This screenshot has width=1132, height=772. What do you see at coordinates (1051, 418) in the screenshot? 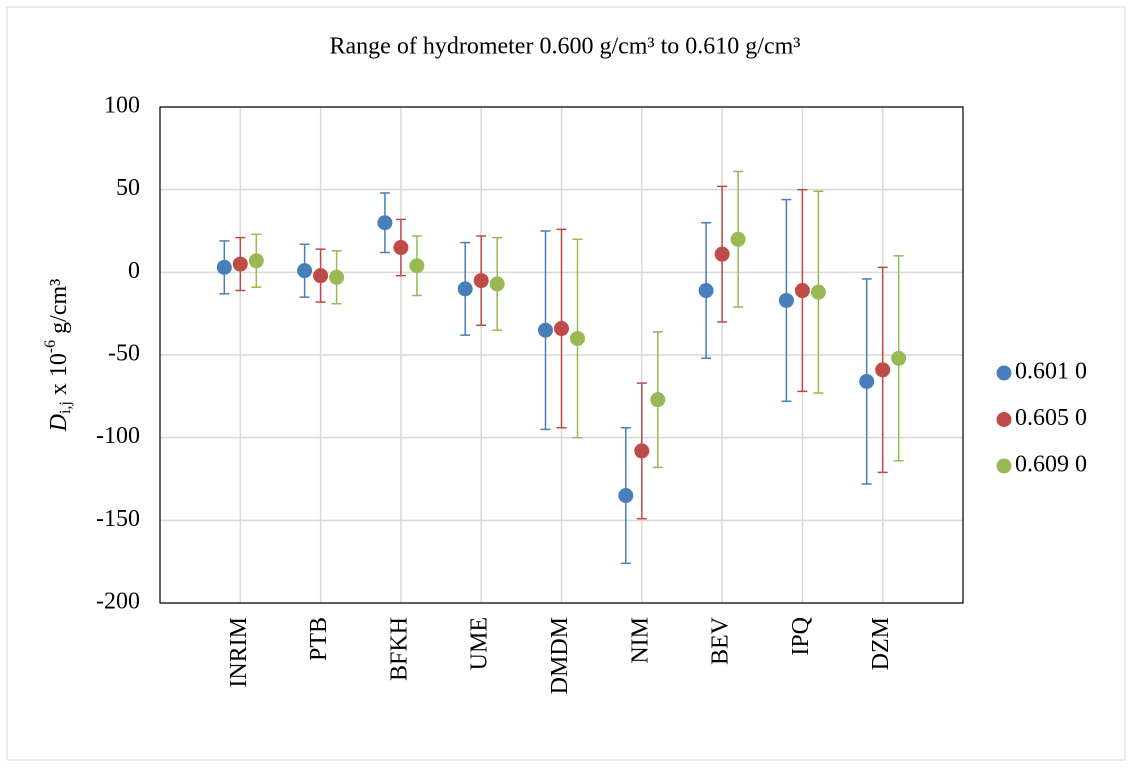
I see `legend-label: 0.605 0` at bounding box center [1051, 418].